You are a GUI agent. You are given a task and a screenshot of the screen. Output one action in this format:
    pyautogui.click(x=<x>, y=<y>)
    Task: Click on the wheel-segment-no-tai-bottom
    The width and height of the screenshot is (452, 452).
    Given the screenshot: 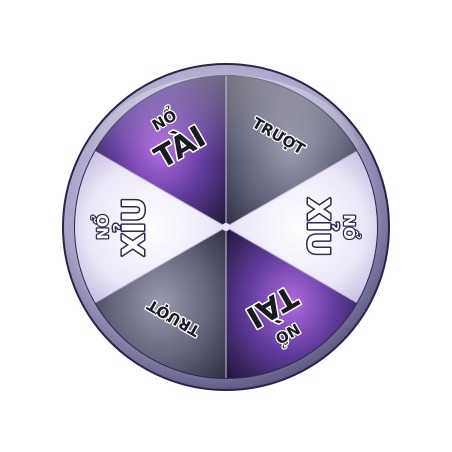 What is the action you would take?
    pyautogui.click(x=291, y=302)
    